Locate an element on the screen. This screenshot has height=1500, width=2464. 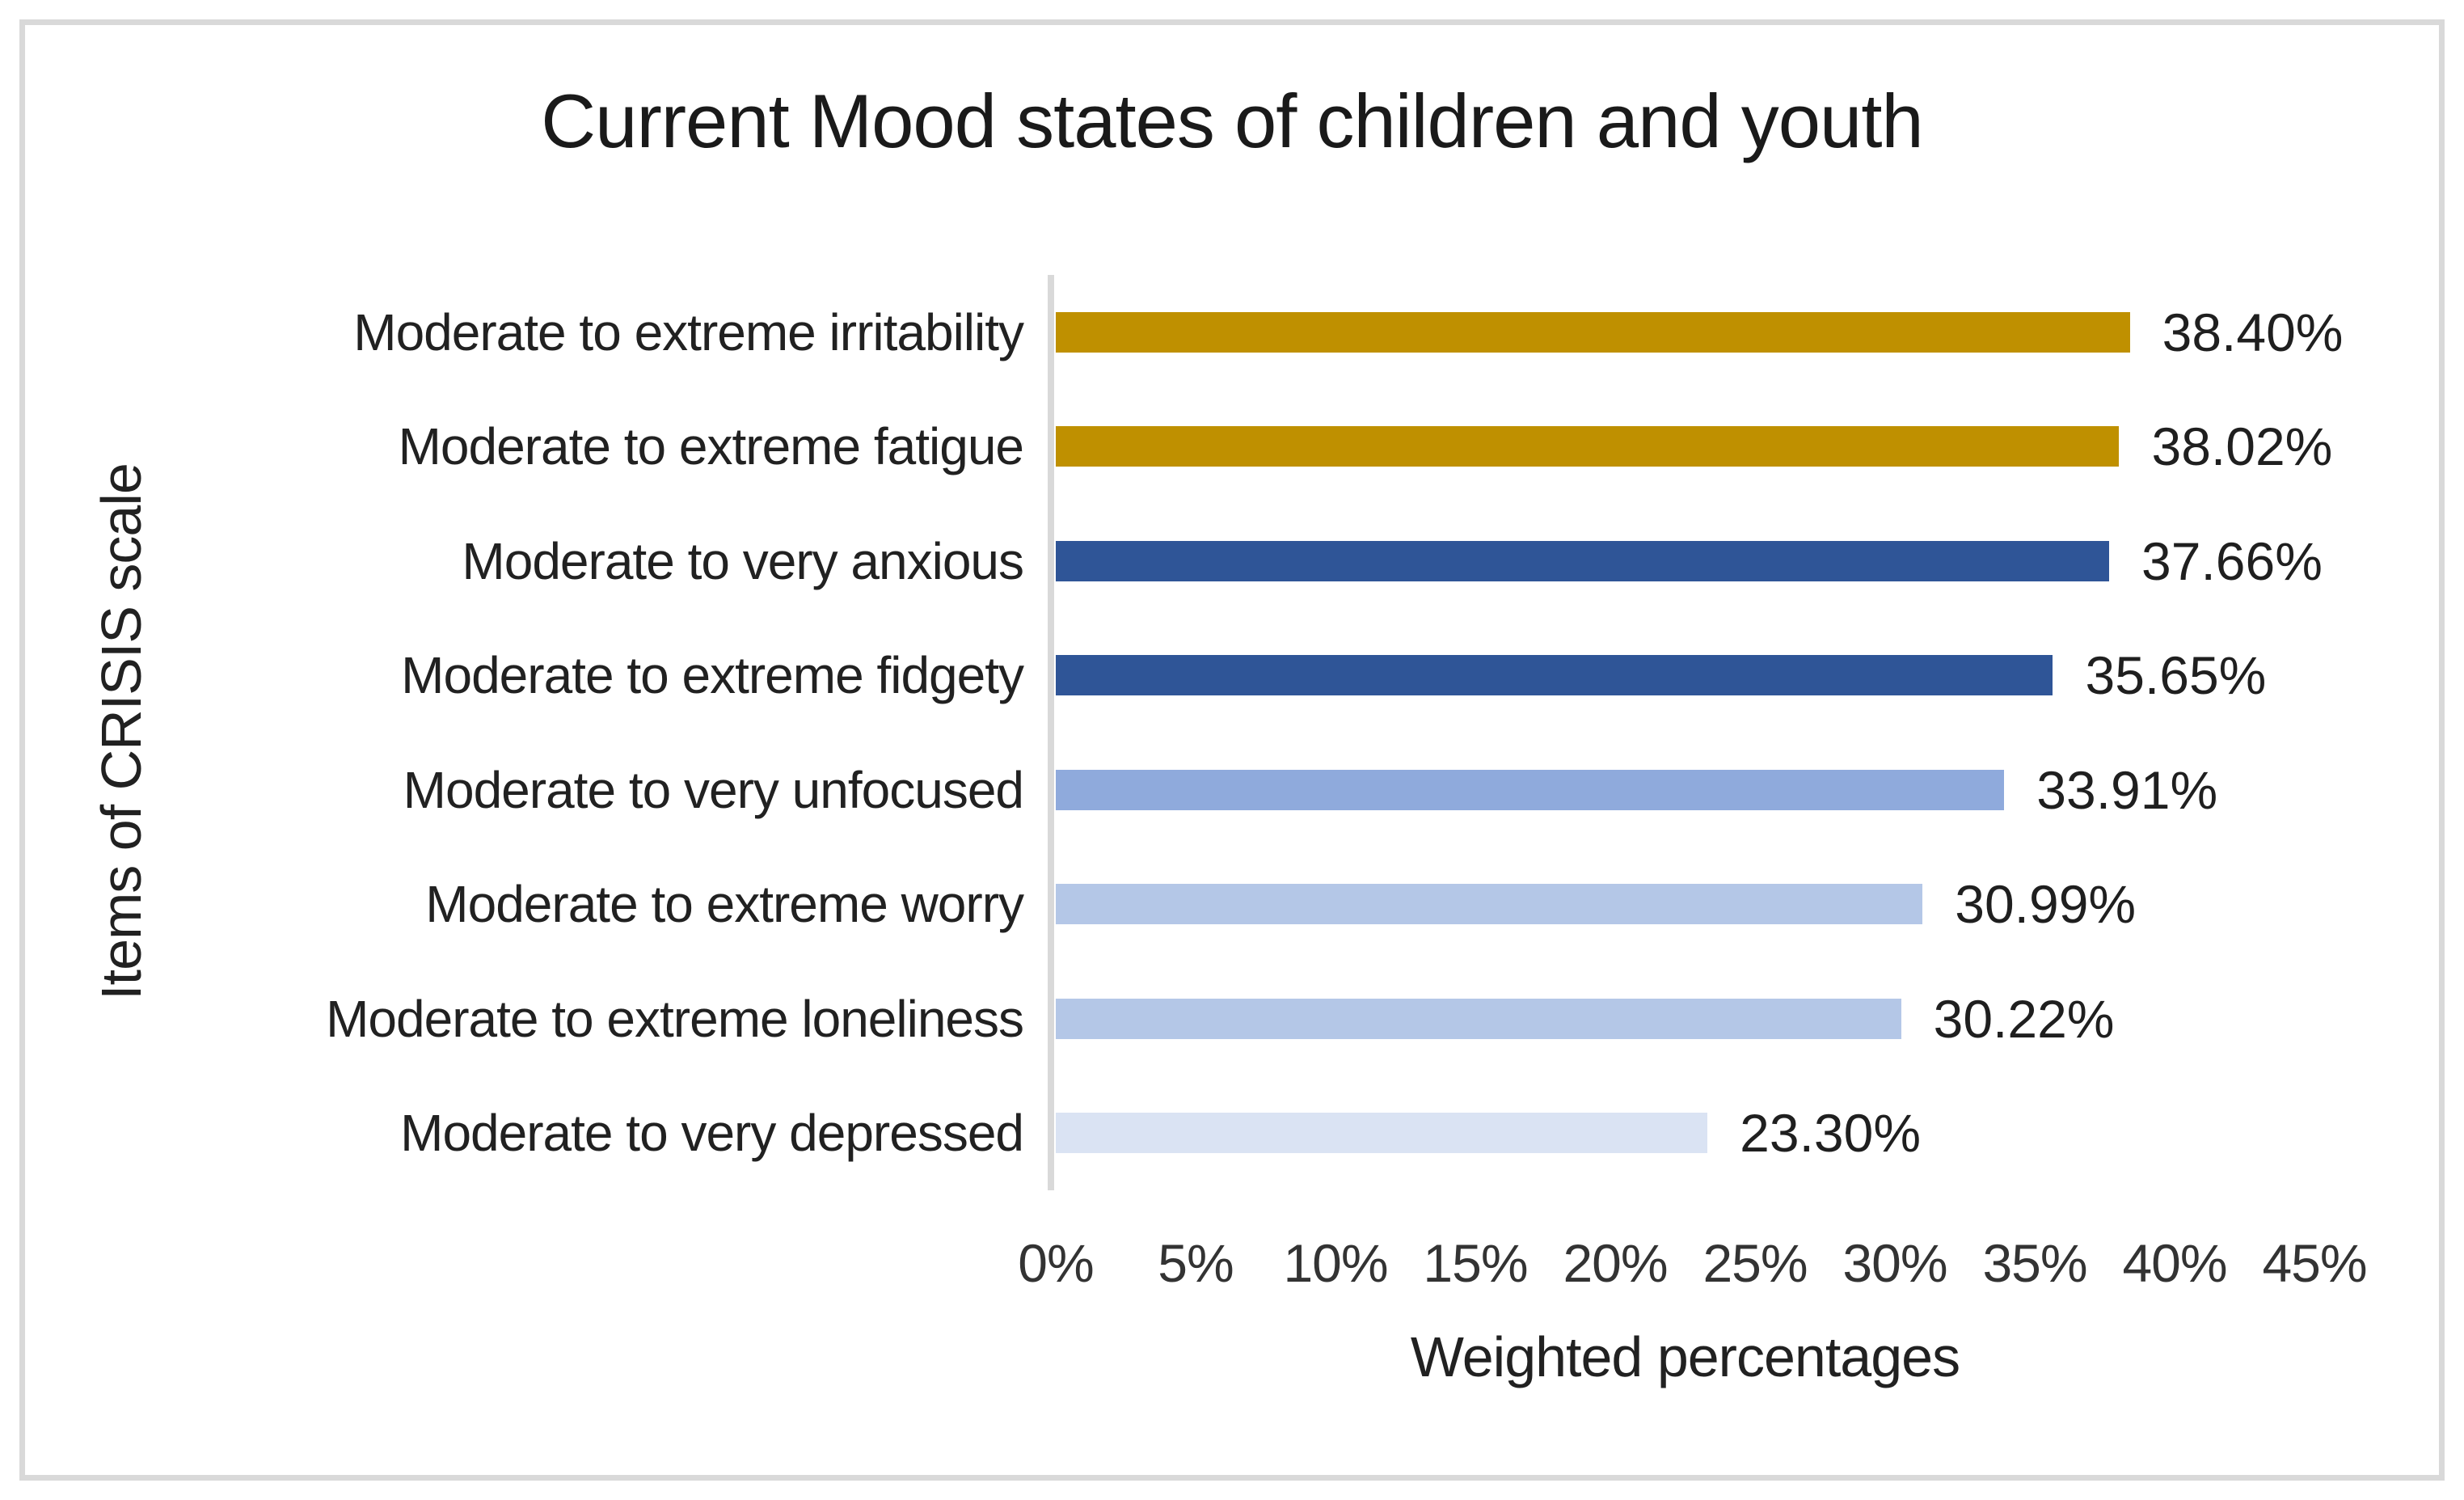
bar-row: 35.65% is located at coordinates (1685, 676).